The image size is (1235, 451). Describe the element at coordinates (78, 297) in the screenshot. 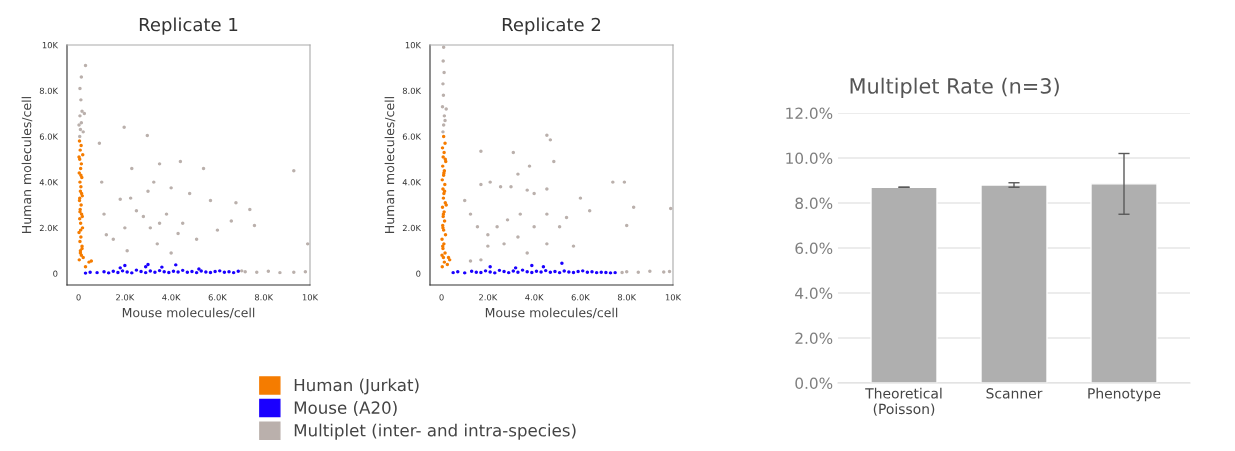

I see `x-tick-label: 0` at that location.